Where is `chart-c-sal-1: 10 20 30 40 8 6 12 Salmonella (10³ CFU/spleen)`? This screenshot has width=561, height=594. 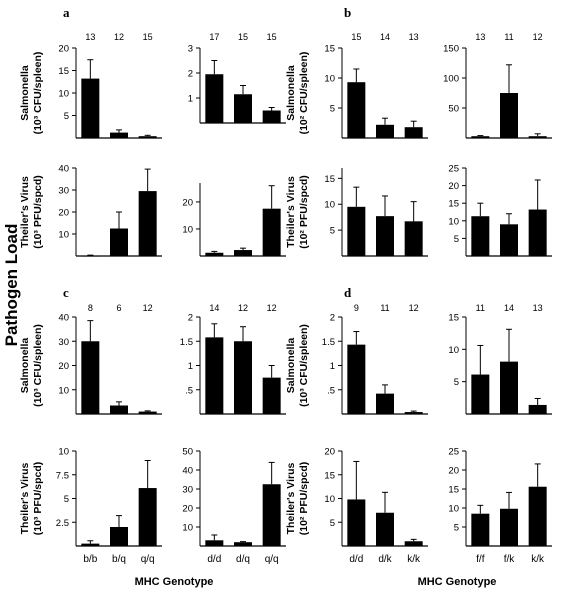 chart-c-sal-1: 10 20 30 40 8 6 12 Salmonella (10³ CFU/spleen) is located at coordinates (90, 359).